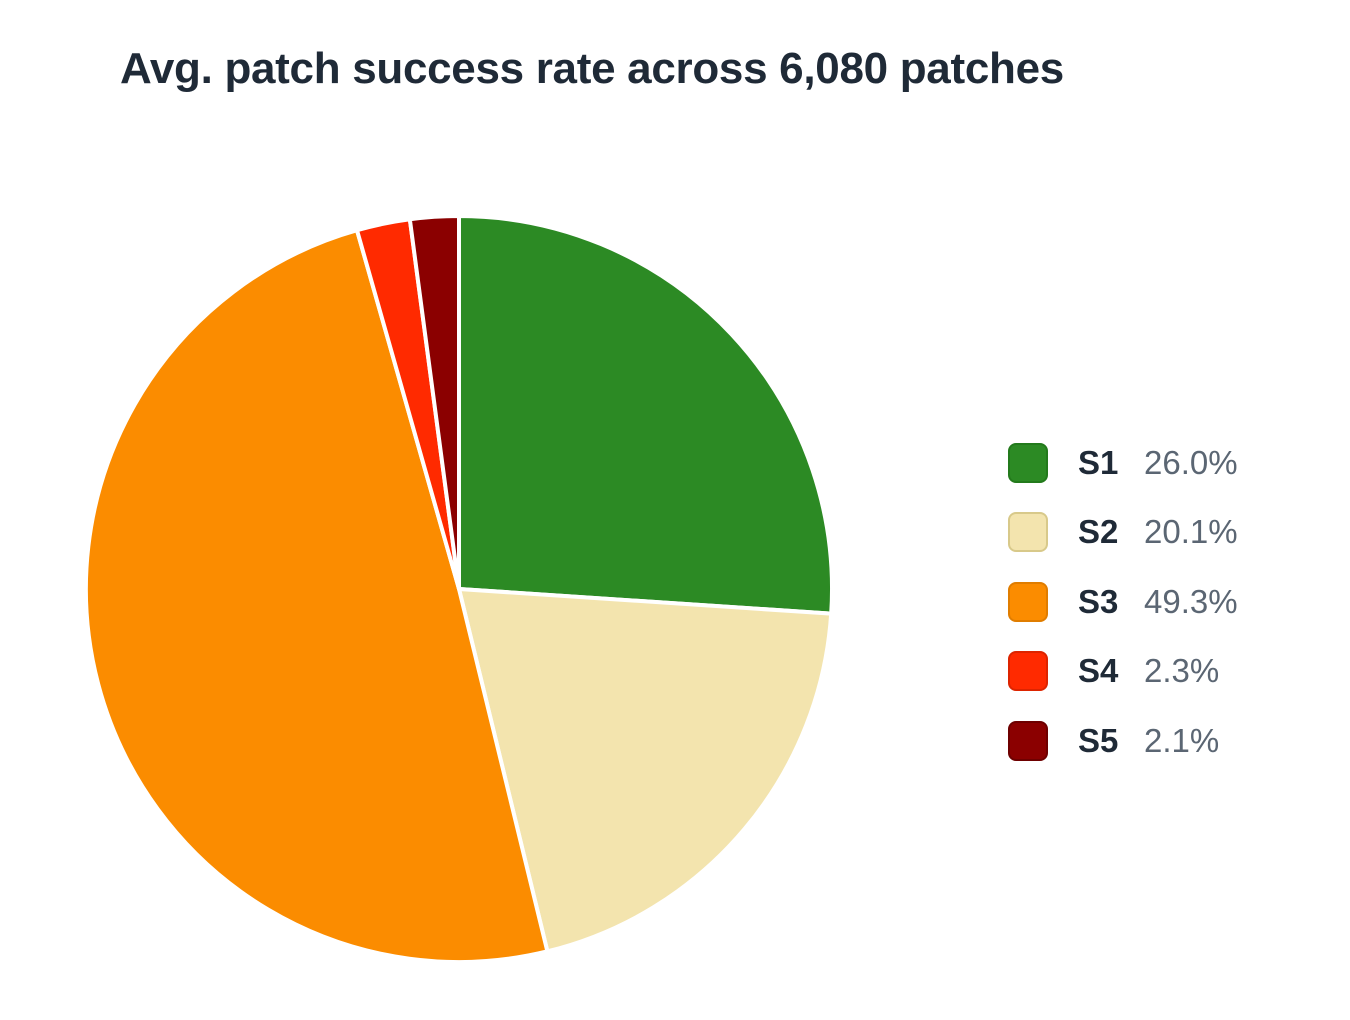 The height and width of the screenshot is (1020, 1350). I want to click on legend-label: S3, so click(1098, 601).